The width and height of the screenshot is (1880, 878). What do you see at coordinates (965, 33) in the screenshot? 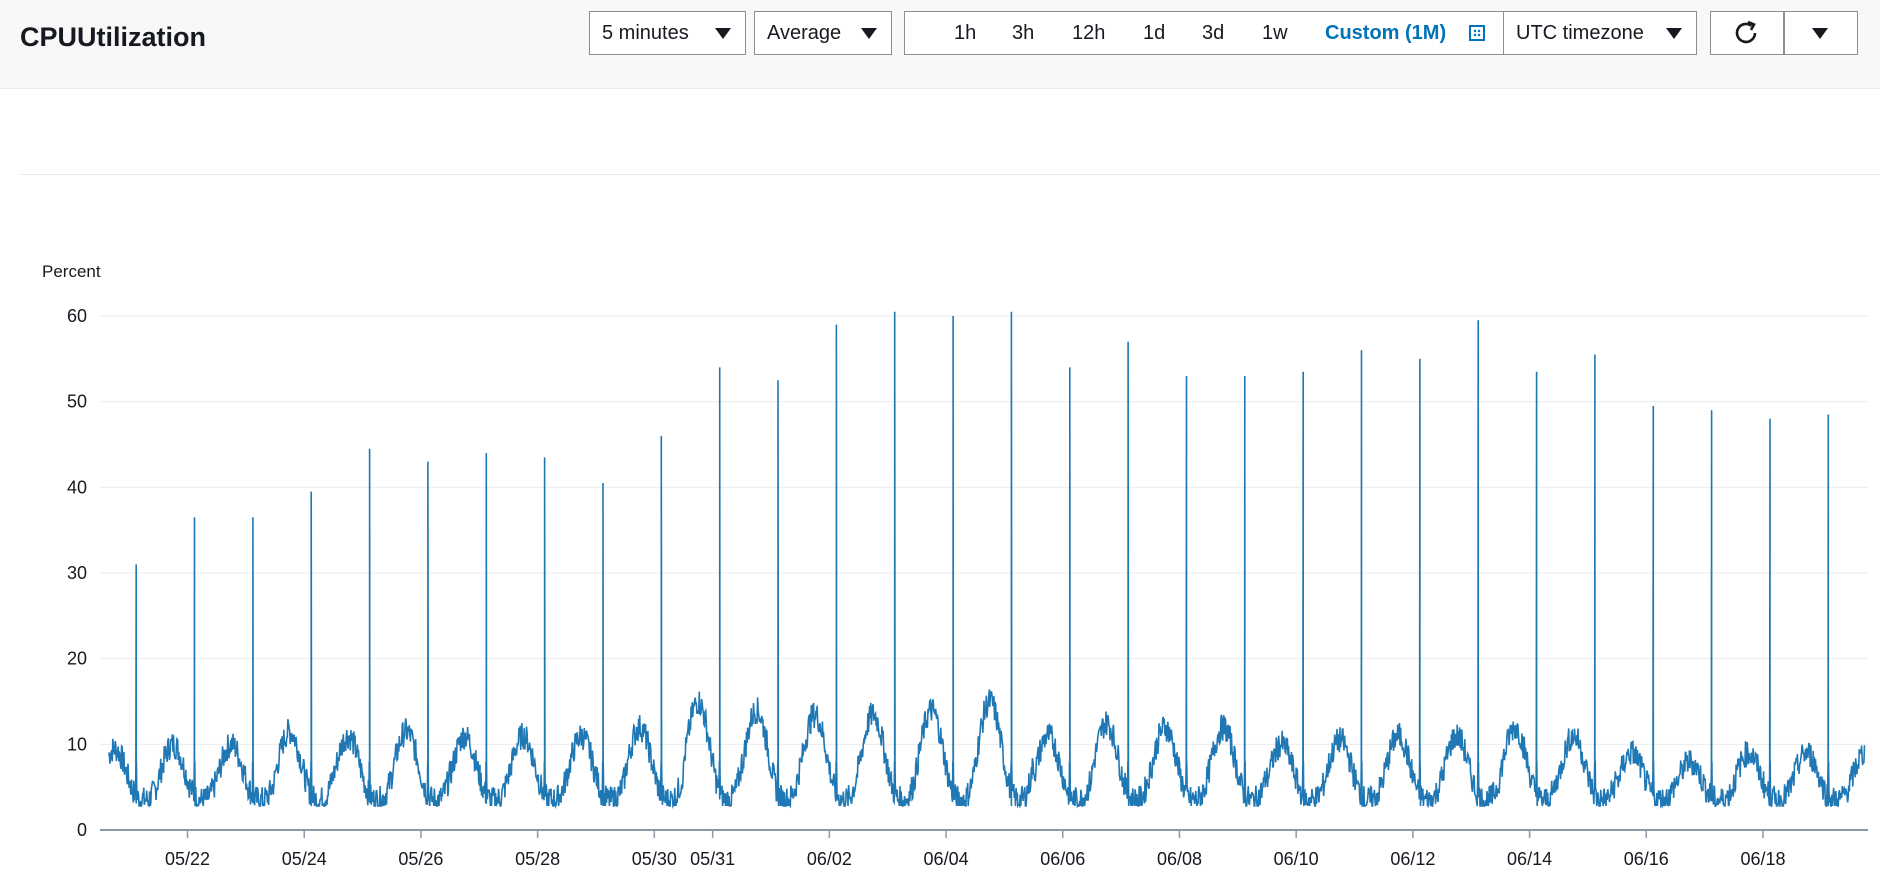
I see `range-1h: 1h` at bounding box center [965, 33].